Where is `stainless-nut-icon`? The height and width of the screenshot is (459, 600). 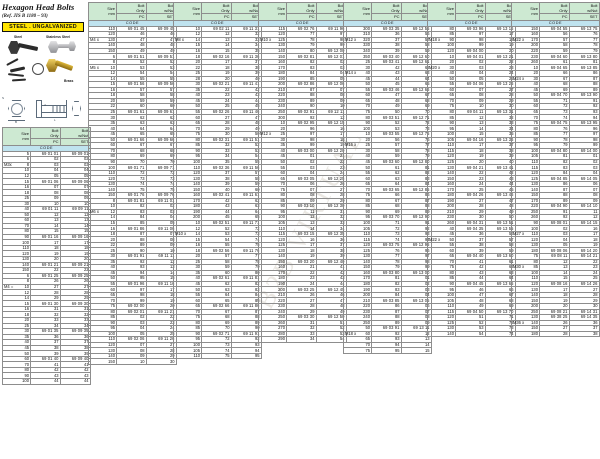
stainless-nut-icon is located at coordinates (72, 46).